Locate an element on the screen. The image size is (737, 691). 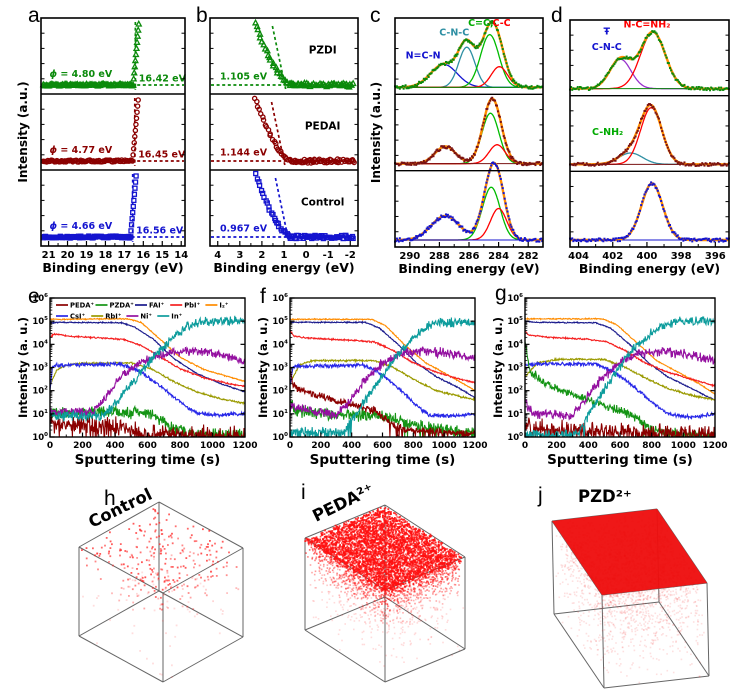
panel-letter-e: e is located at coordinates (34, 296).